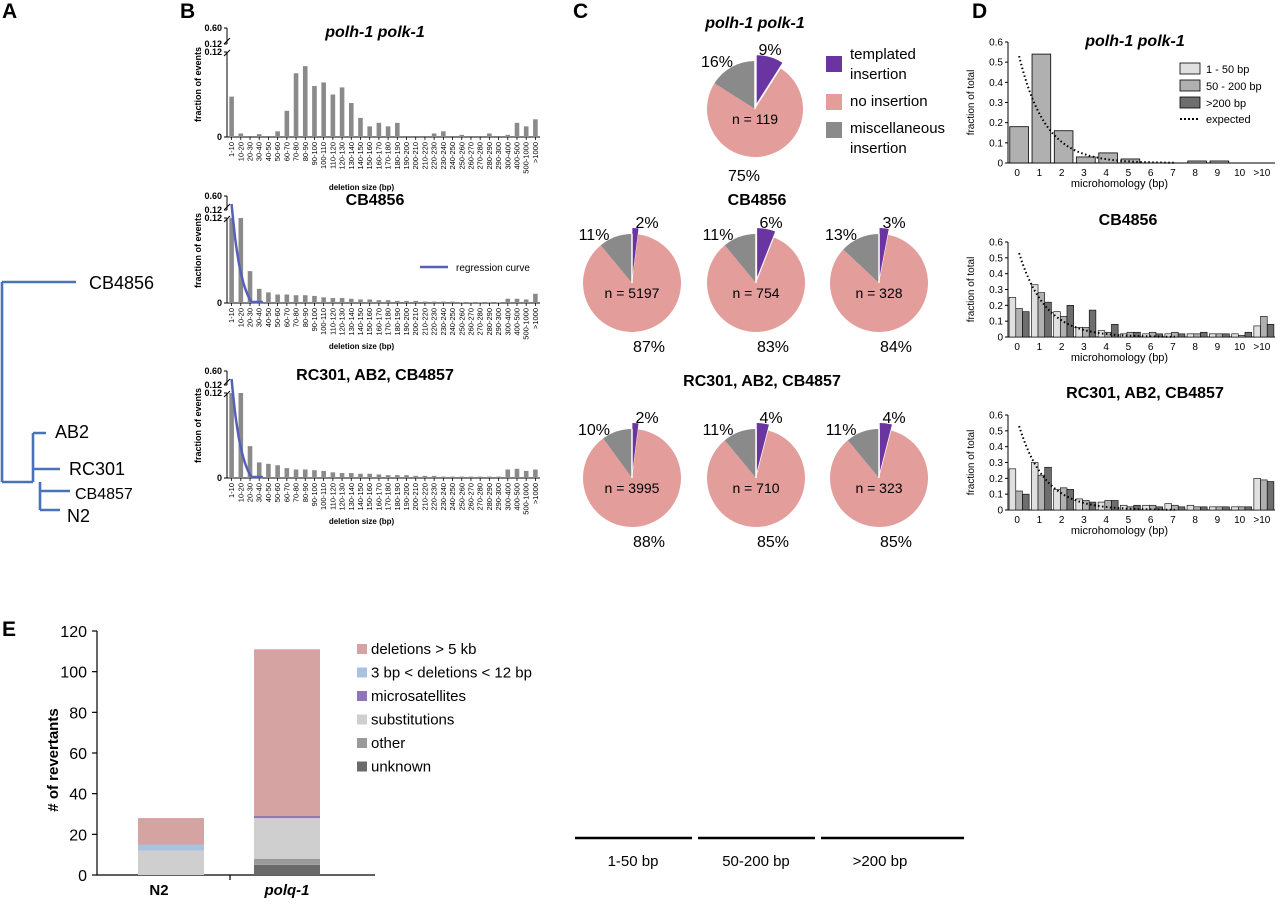  I want to click on b-xtick-label: 250-260, so click(461, 497).